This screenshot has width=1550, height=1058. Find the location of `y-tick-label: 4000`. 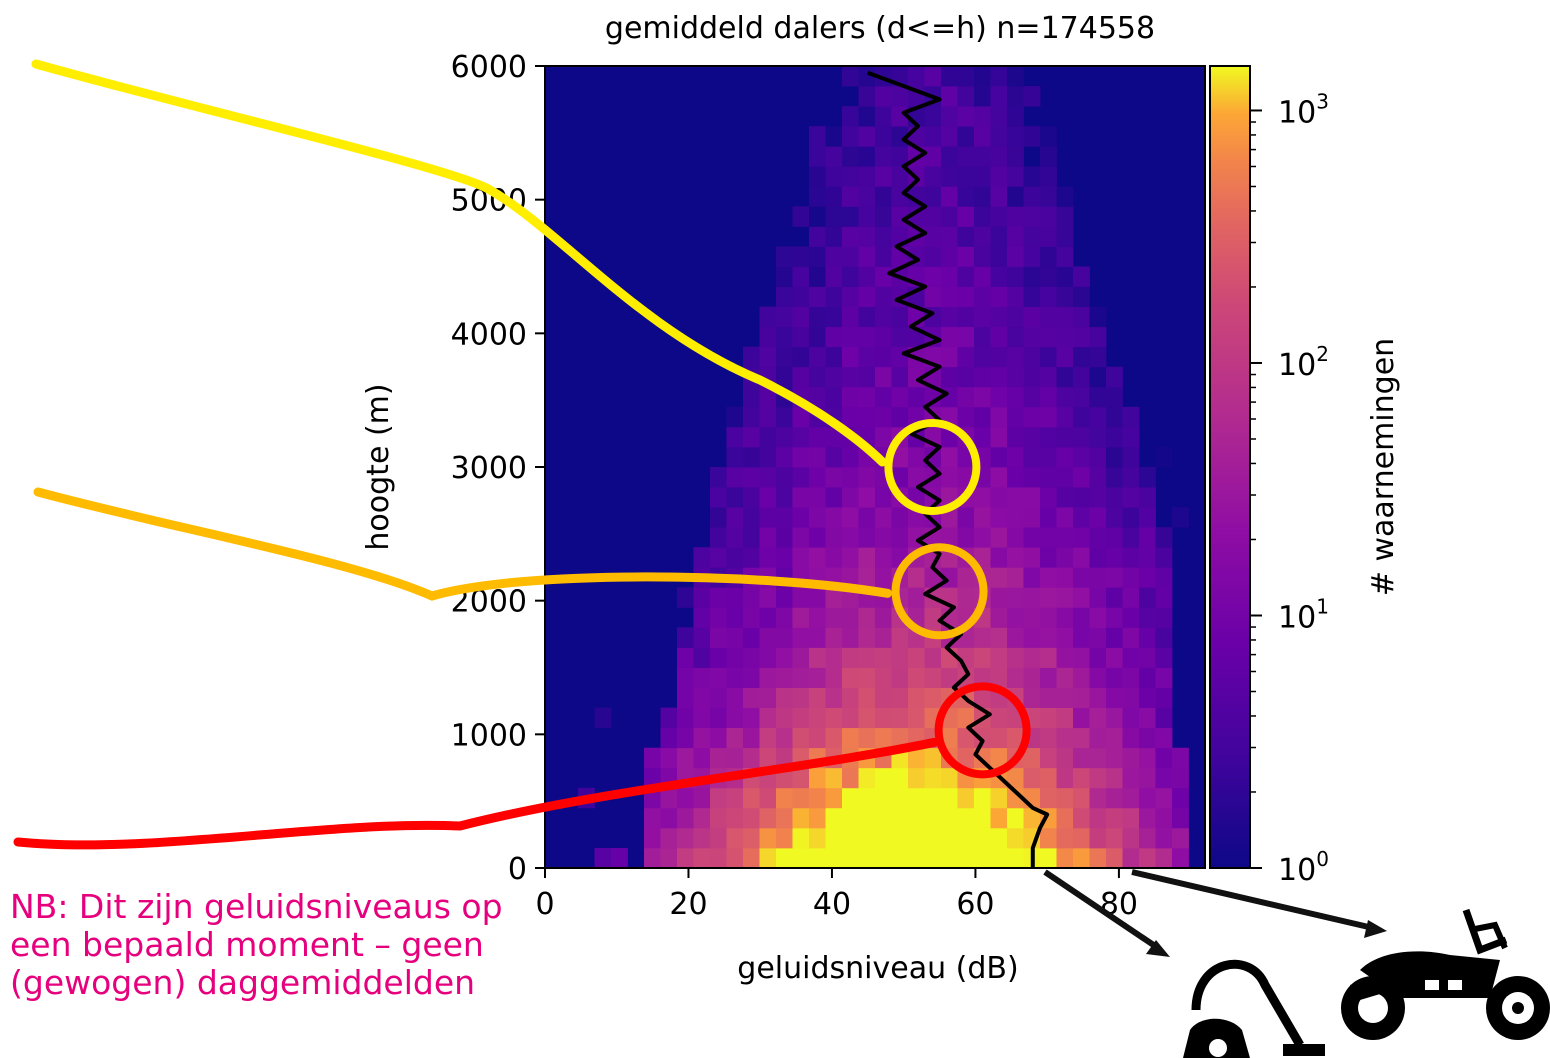

y-tick-label: 4000 is located at coordinates (489, 334).